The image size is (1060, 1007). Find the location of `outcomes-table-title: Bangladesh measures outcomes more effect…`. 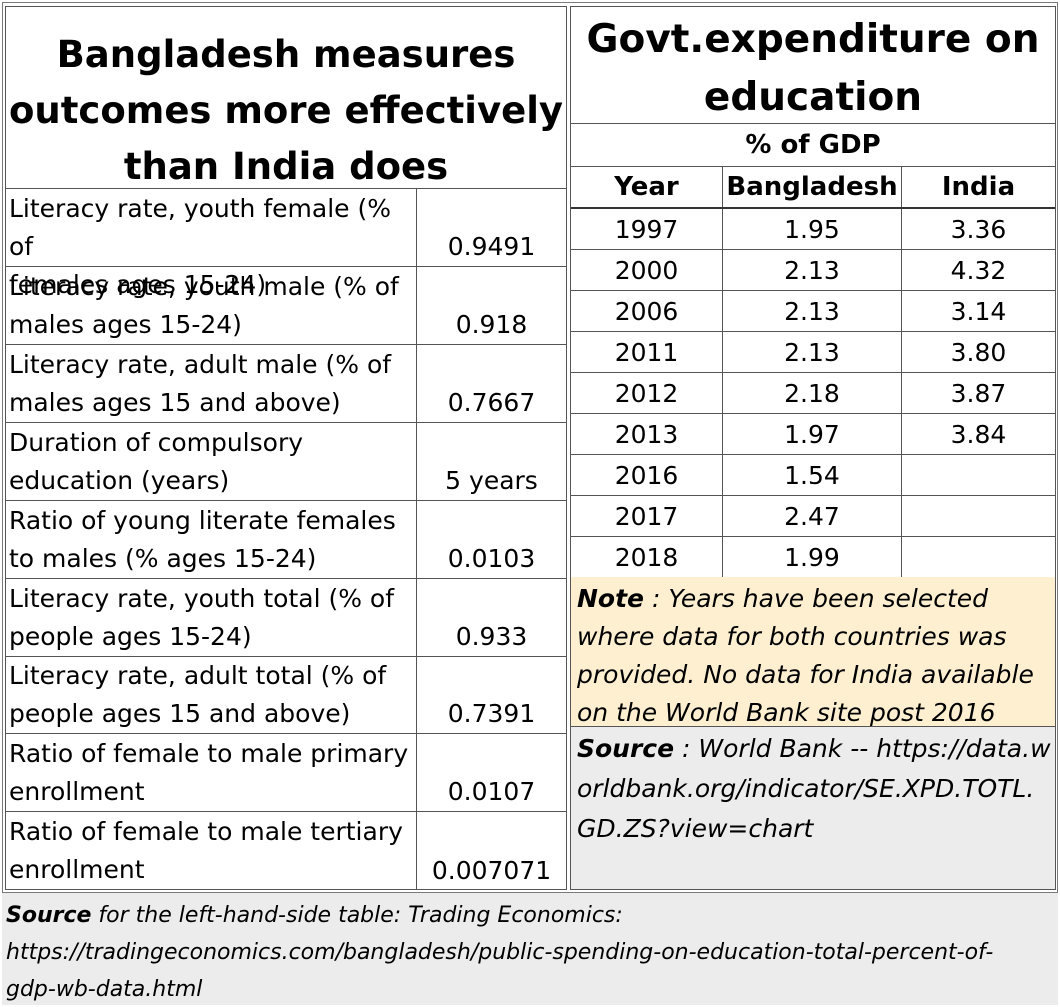

outcomes-table-title: Bangladesh measures outcomes more effect… is located at coordinates (286, 98).